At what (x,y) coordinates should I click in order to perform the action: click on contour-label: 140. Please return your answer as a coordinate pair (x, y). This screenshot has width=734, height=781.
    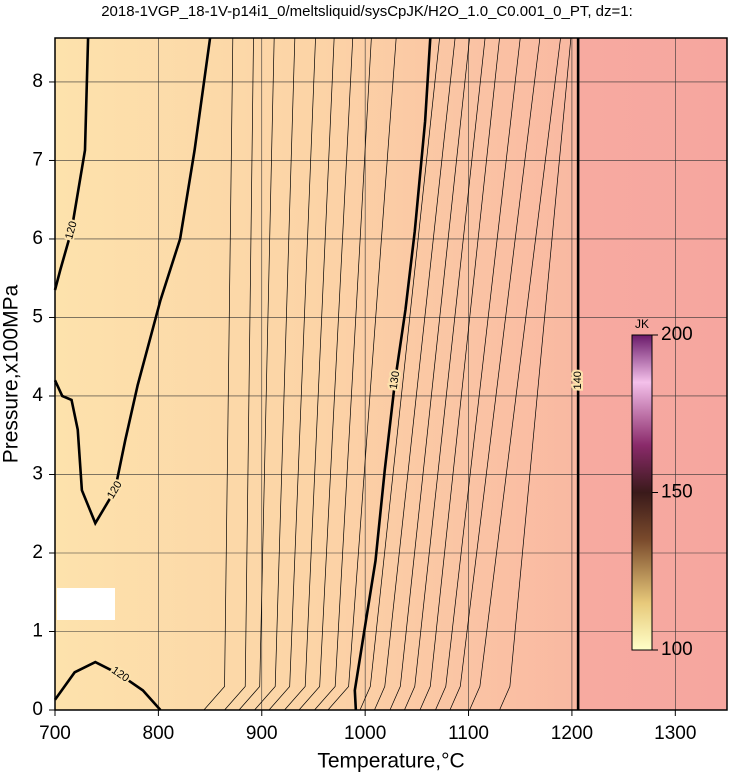
    Looking at the image, I should click on (578, 380).